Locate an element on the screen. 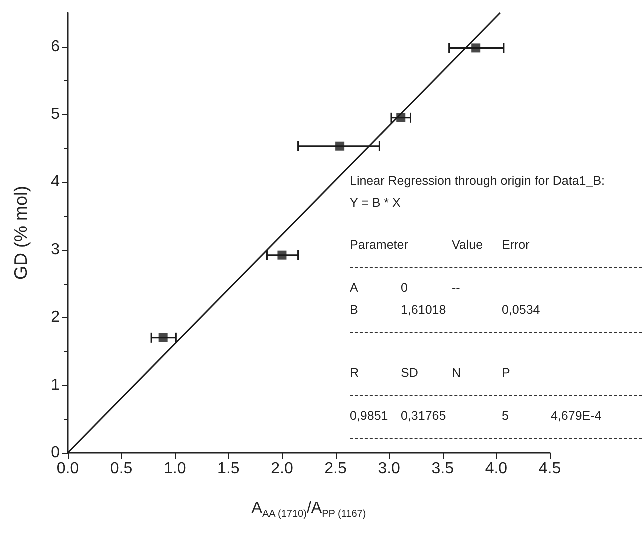 This screenshot has height=535, width=642. y-tick-label: 2 is located at coordinates (55, 317).